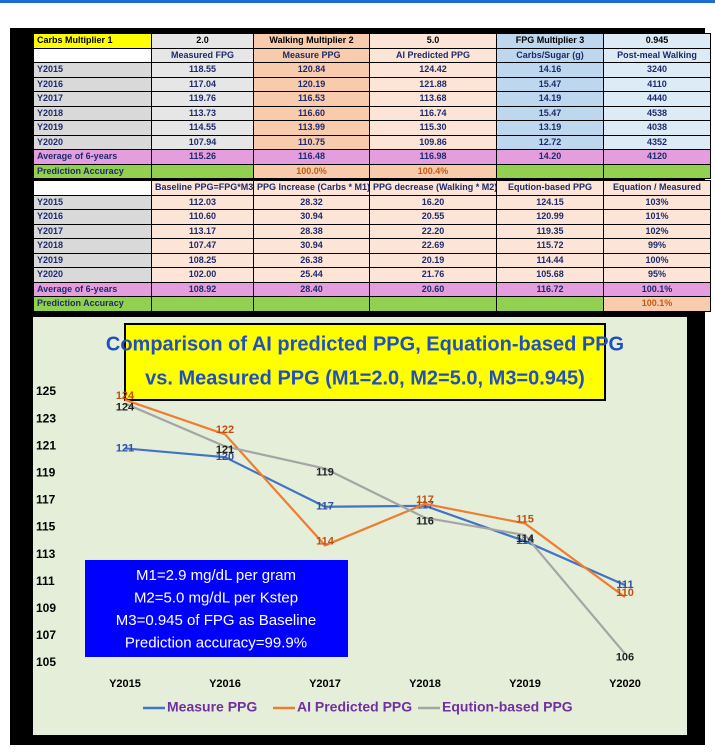 Image resolution: width=715 pixels, height=752 pixels. What do you see at coordinates (202, 275) in the screenshot?
I see `table-cell: 102.00` at bounding box center [202, 275].